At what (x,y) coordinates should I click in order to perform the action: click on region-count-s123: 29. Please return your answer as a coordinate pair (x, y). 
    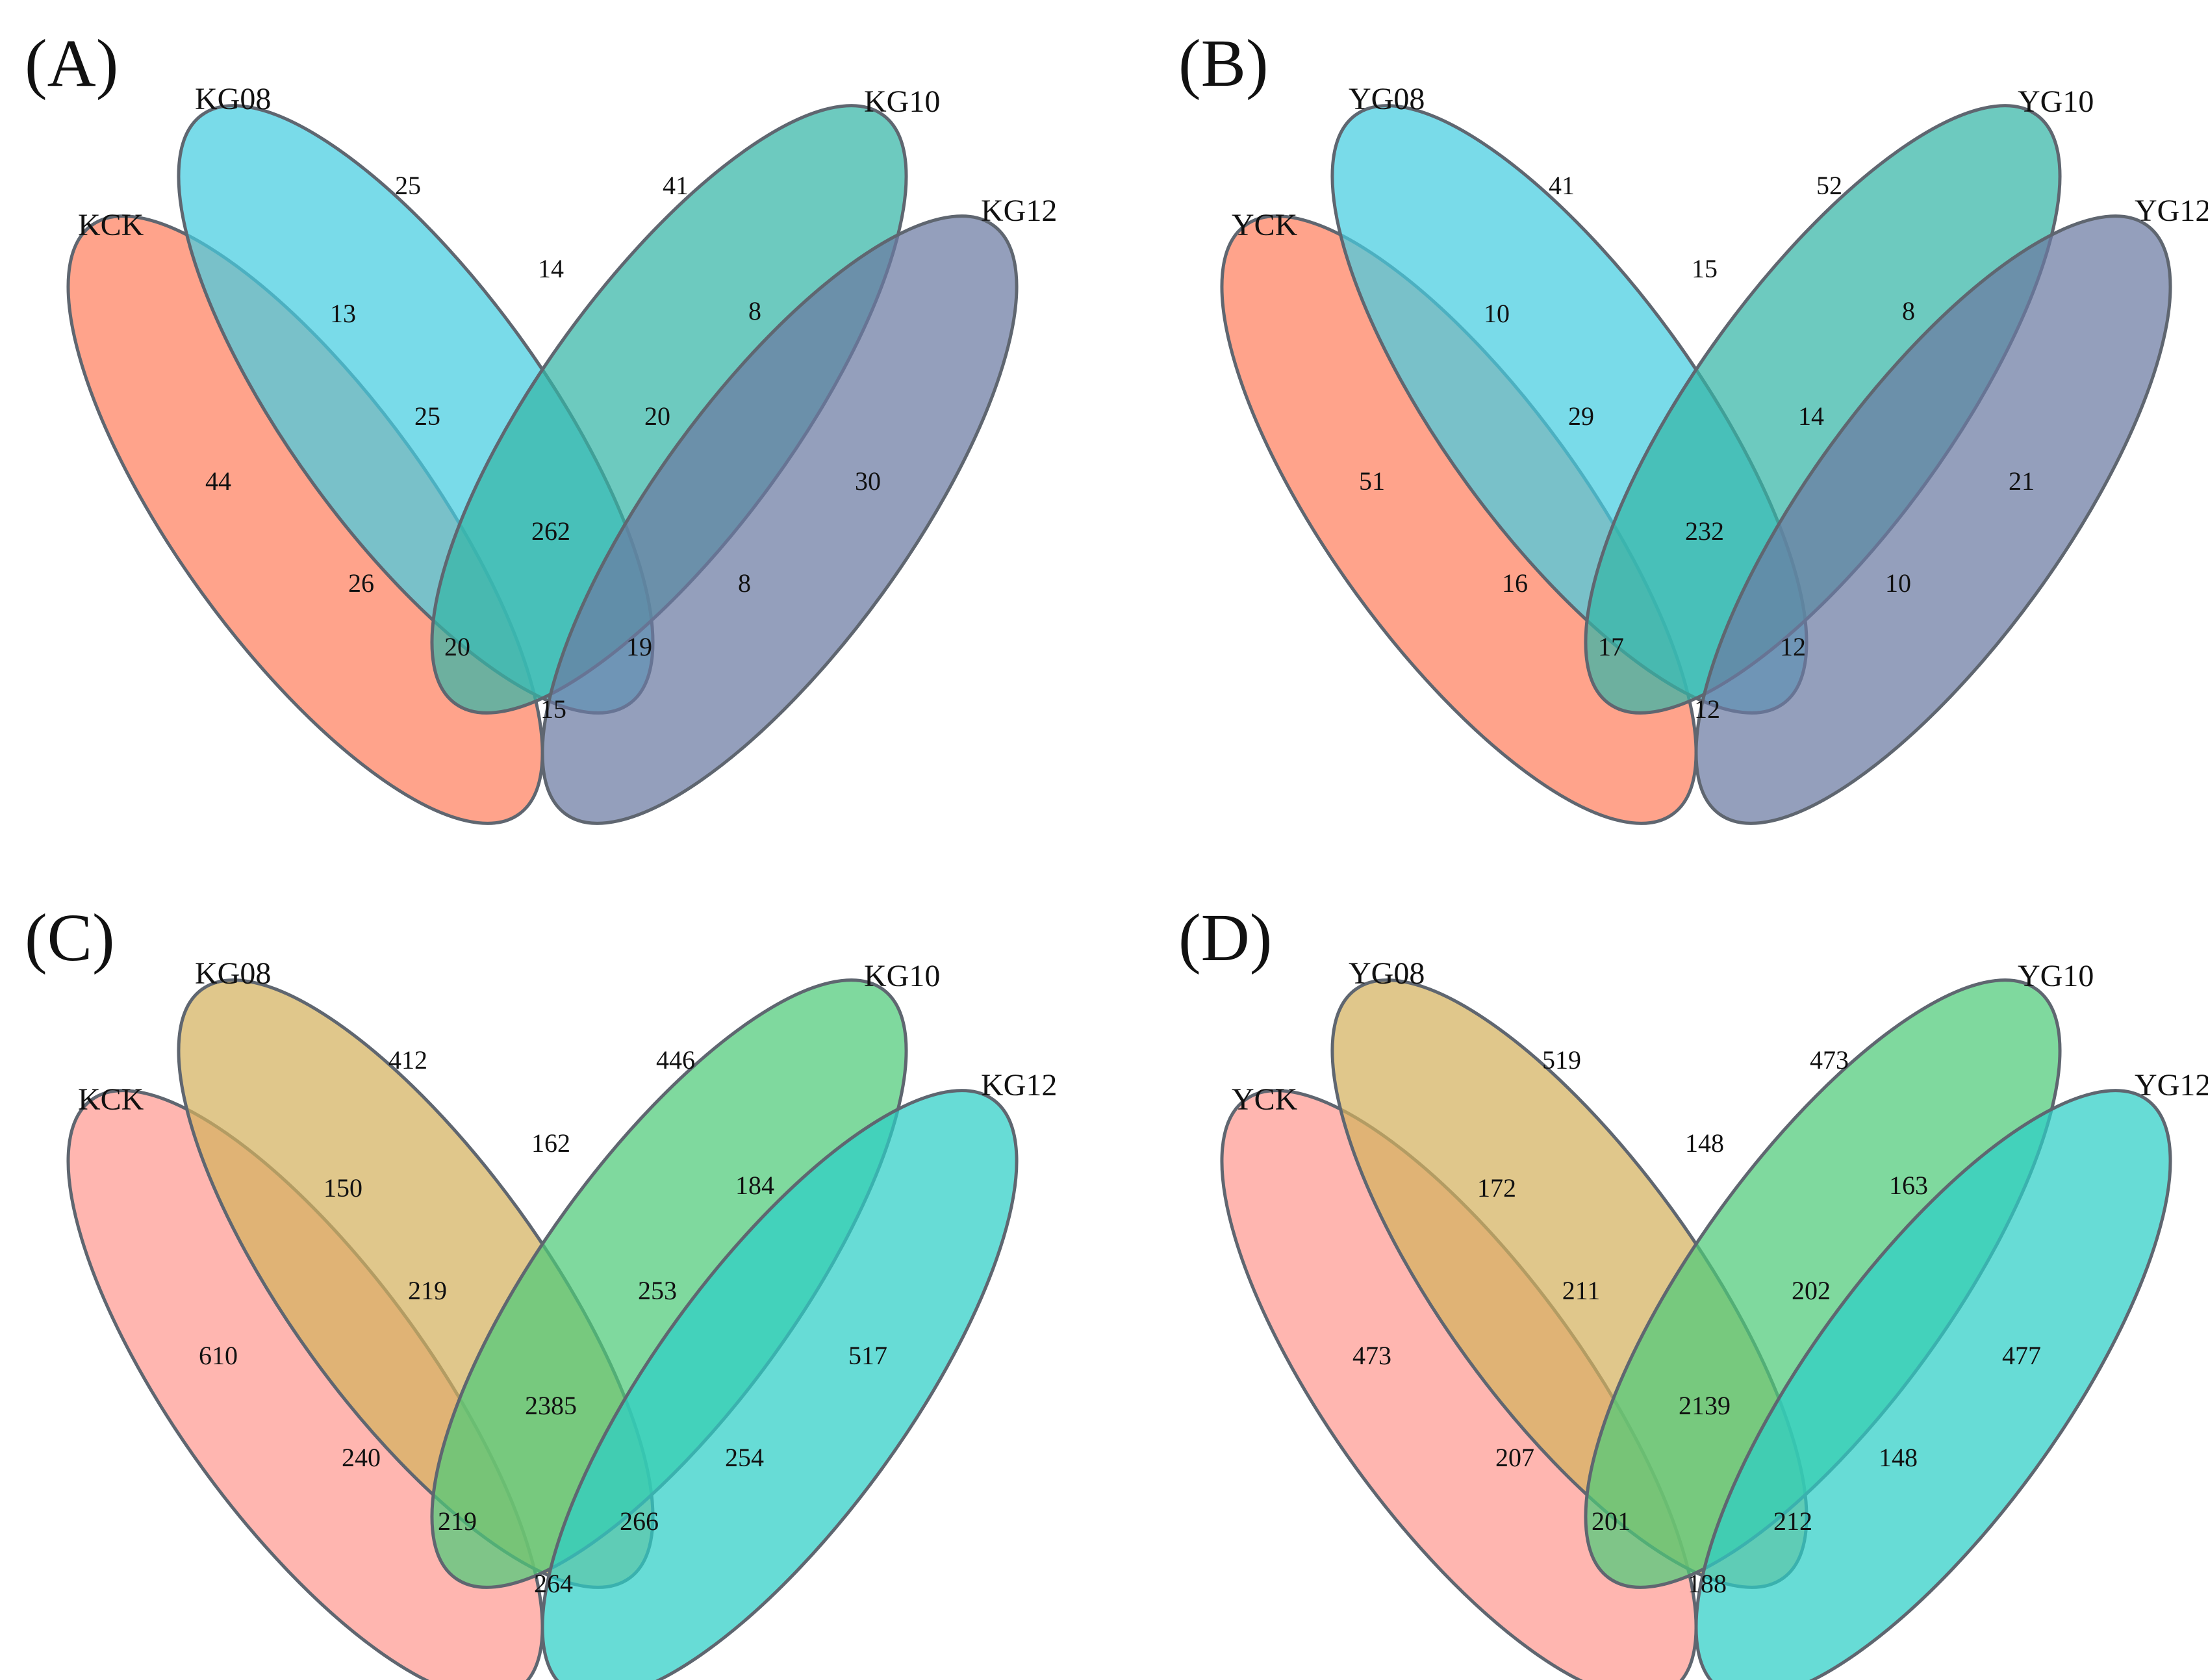
    Looking at the image, I should click on (1581, 416).